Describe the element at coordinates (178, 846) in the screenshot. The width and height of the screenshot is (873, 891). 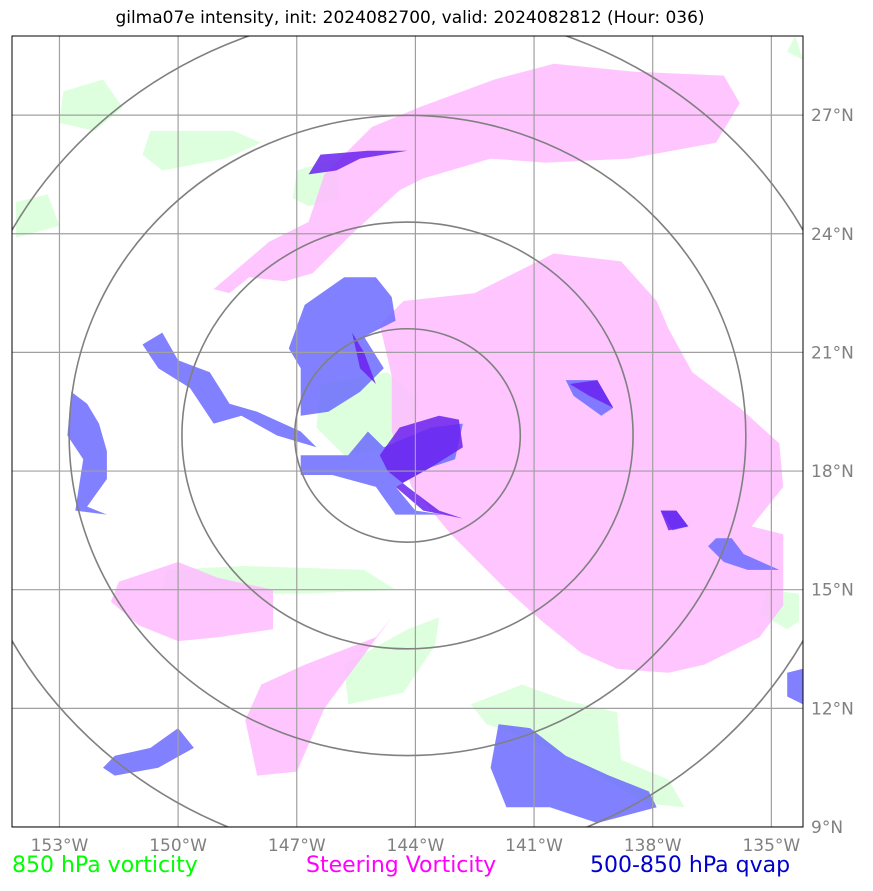
I see `lon-tick-label: 150°W` at that location.